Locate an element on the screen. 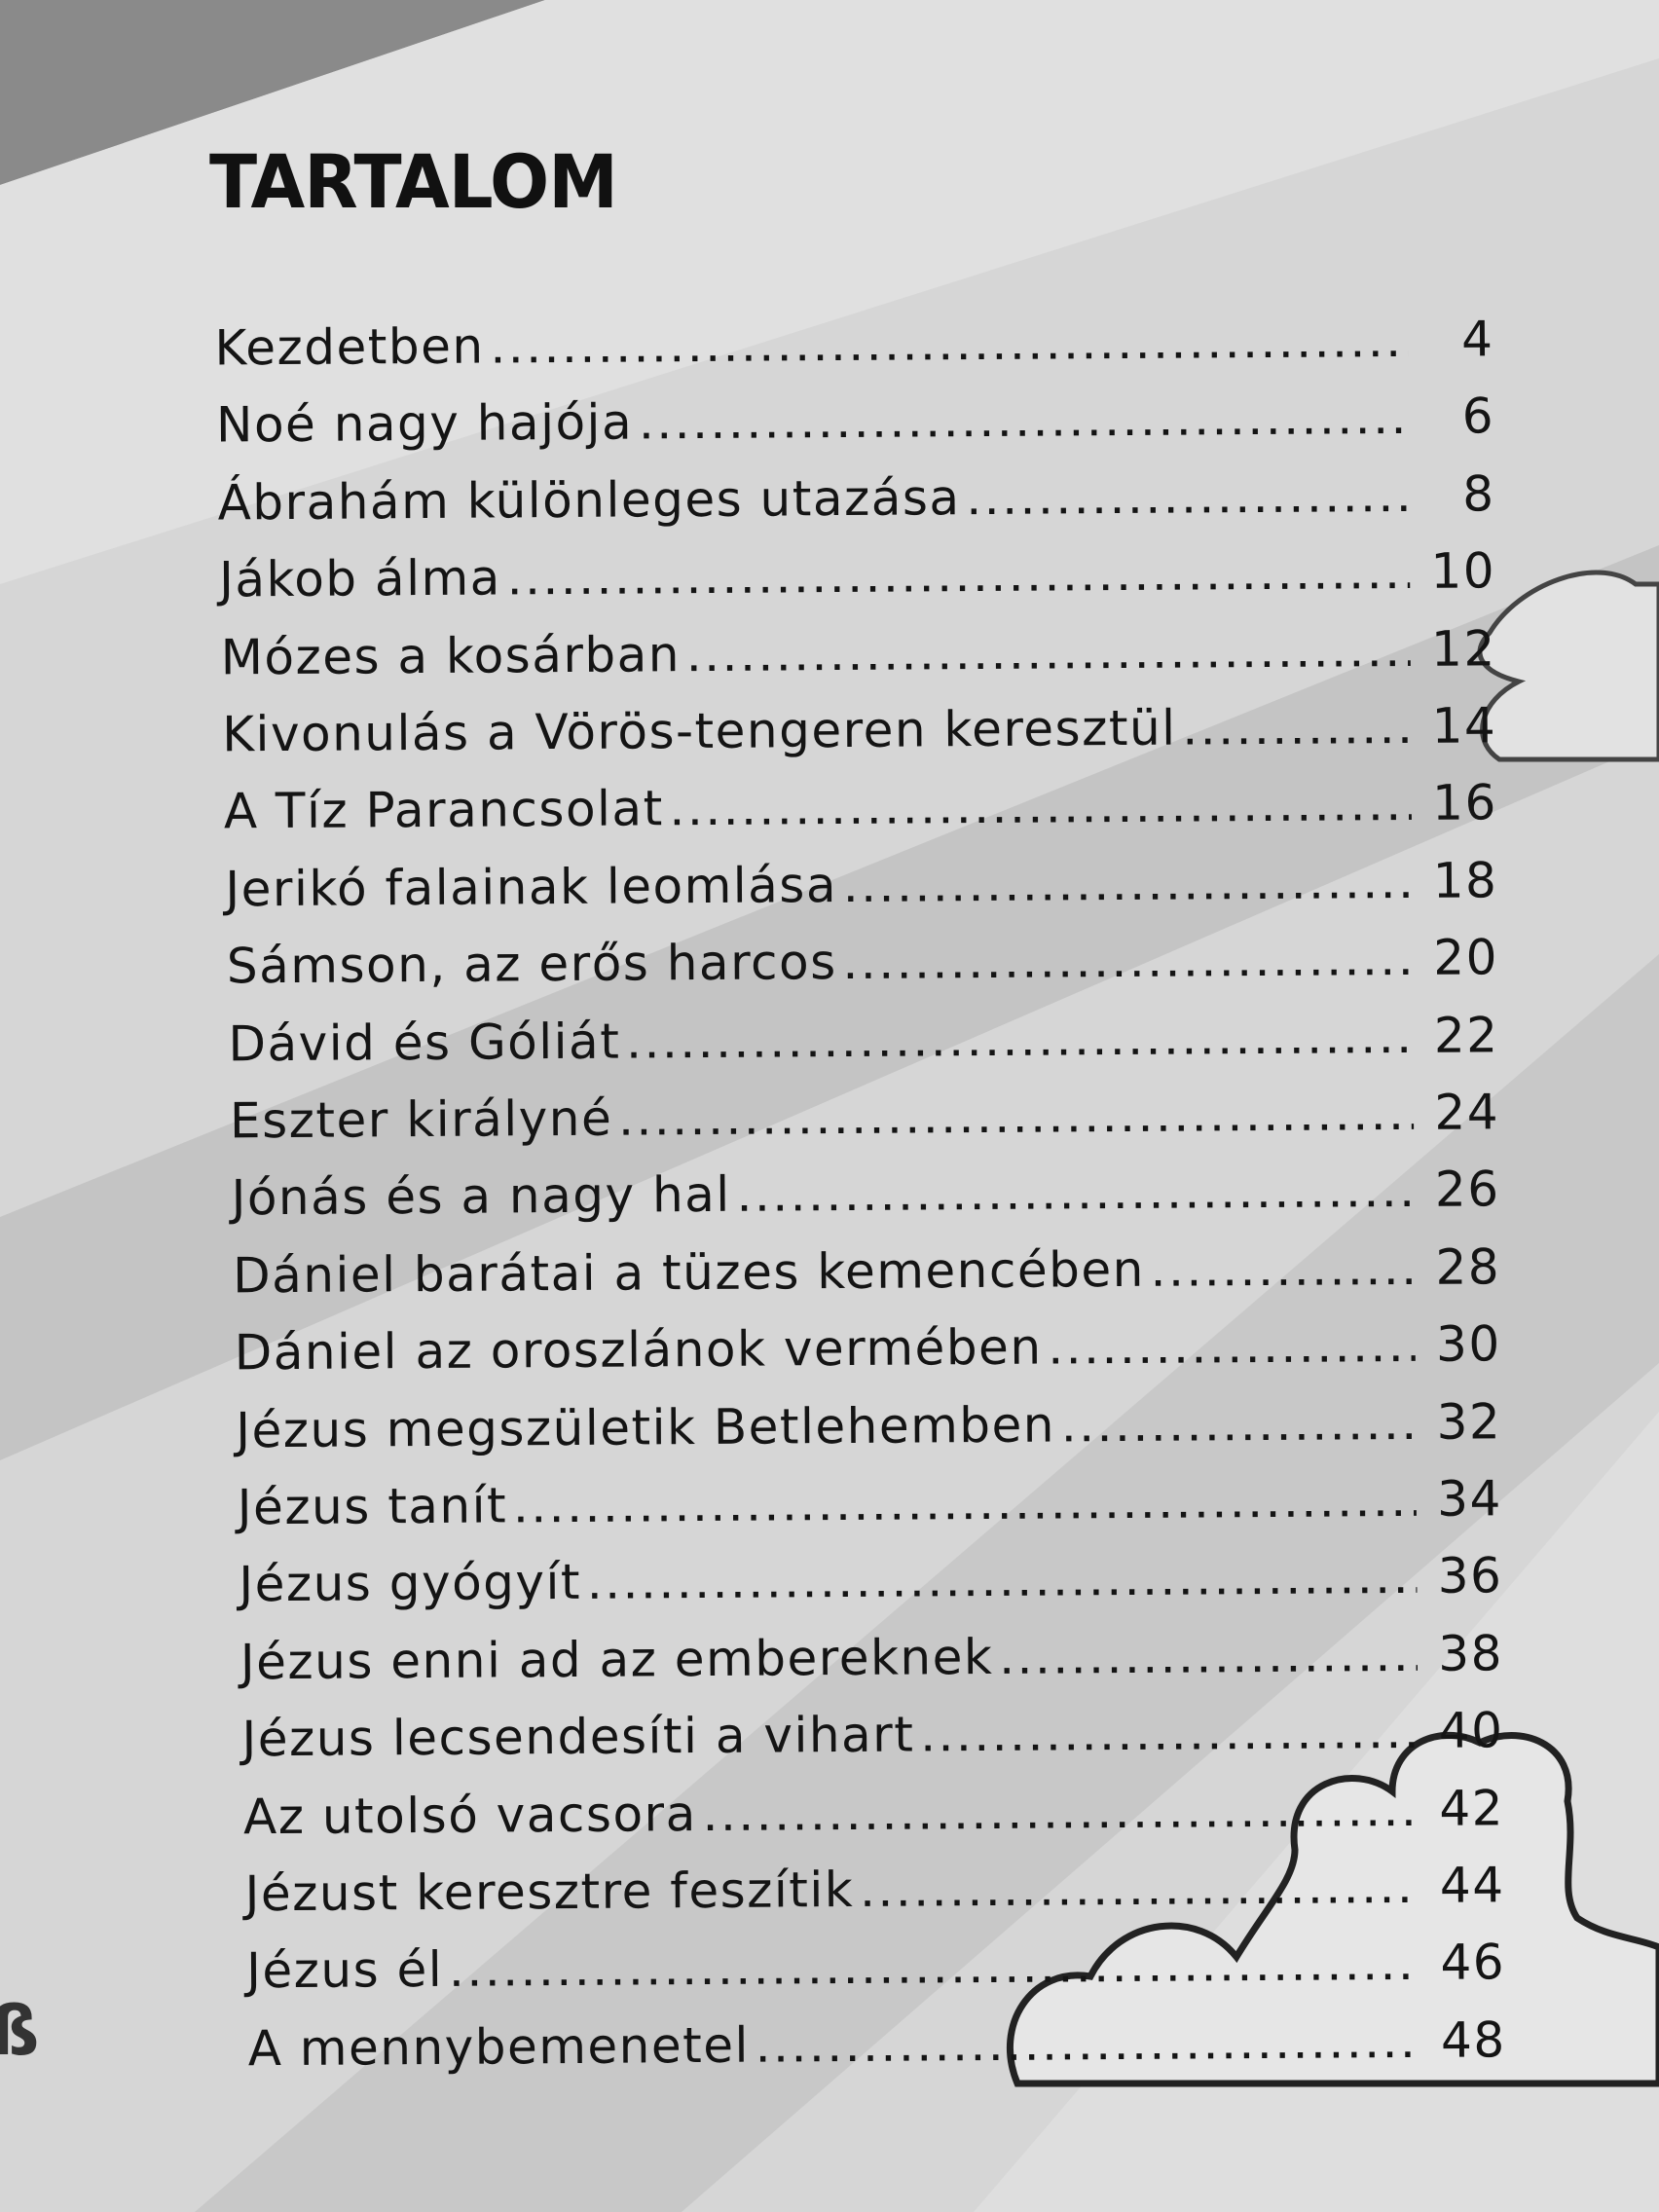  entry-page-number: 38 is located at coordinates (1471, 1653).